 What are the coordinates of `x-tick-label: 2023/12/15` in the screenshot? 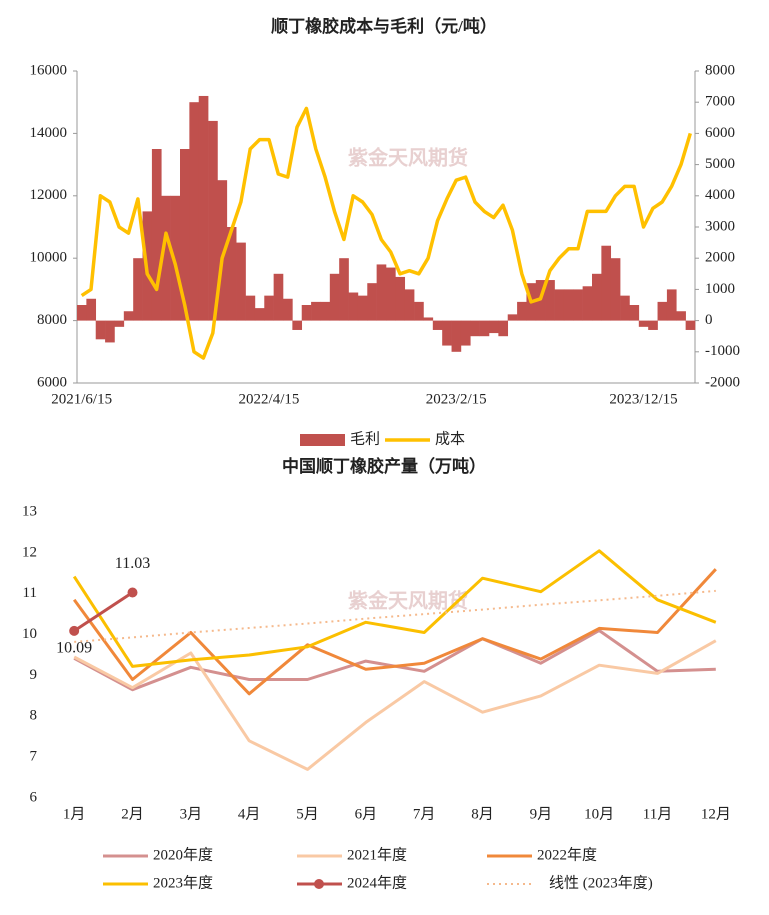 It's located at (643, 399).